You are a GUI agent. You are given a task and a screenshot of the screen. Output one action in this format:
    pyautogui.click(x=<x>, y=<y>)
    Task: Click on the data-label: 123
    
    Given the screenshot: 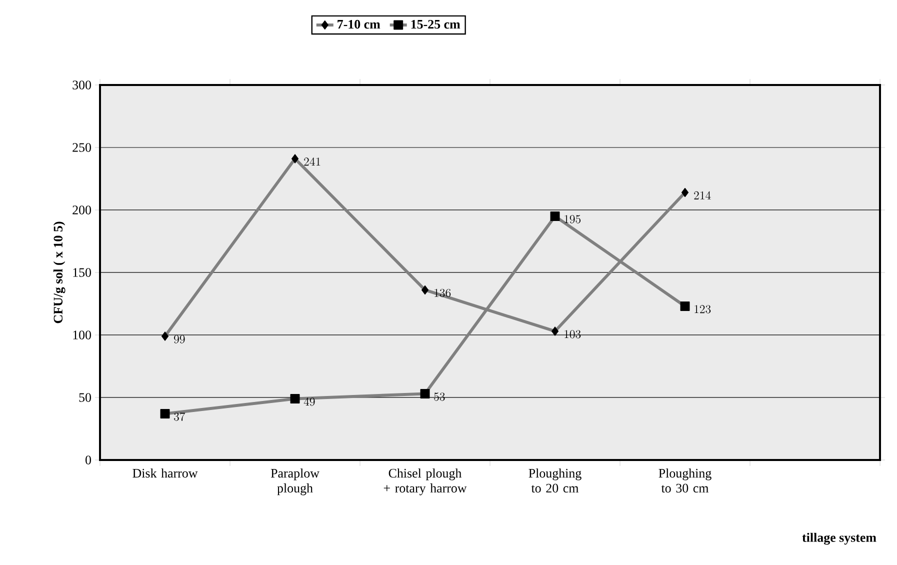 What is the action you would take?
    pyautogui.click(x=702, y=309)
    